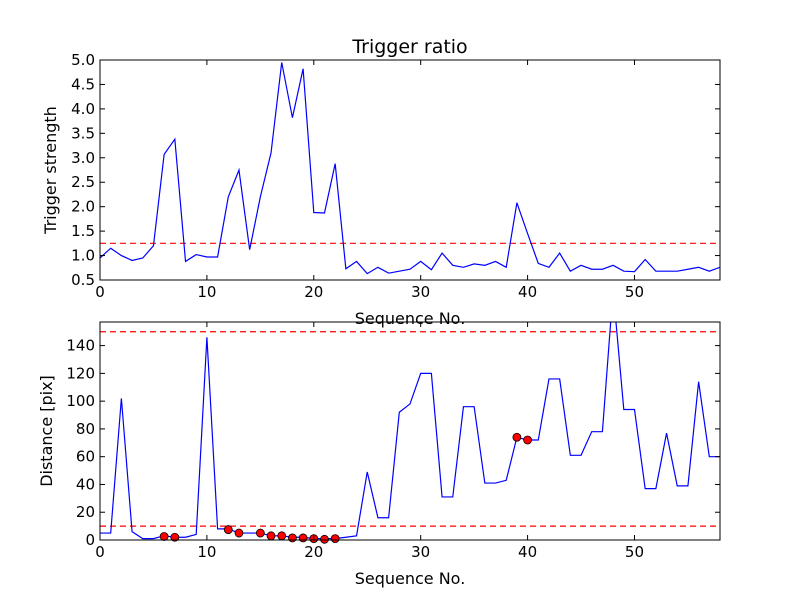 The width and height of the screenshot is (800, 600). I want to click on chart-top-y-tick-label: 1.5, so click(83, 231).